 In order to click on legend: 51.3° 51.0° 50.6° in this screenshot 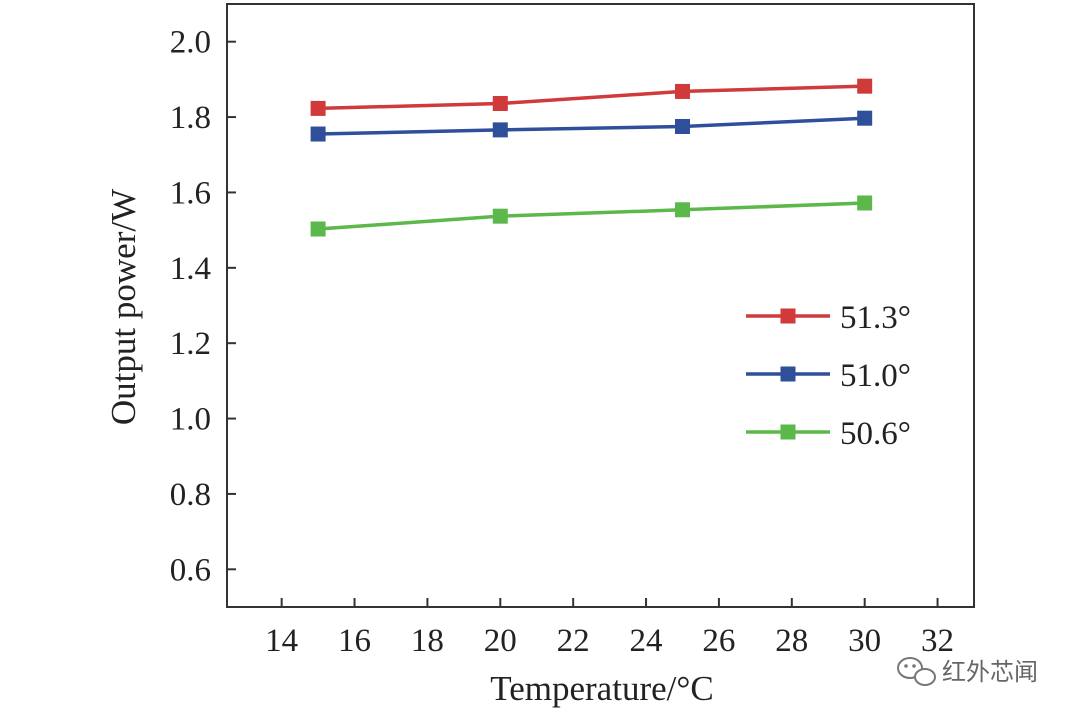, I will do `click(828, 376)`.